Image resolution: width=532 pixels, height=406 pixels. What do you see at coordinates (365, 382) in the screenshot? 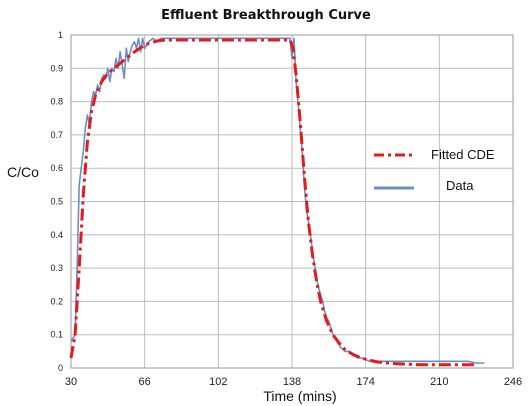
I see `x-tick-label: 174` at bounding box center [365, 382].